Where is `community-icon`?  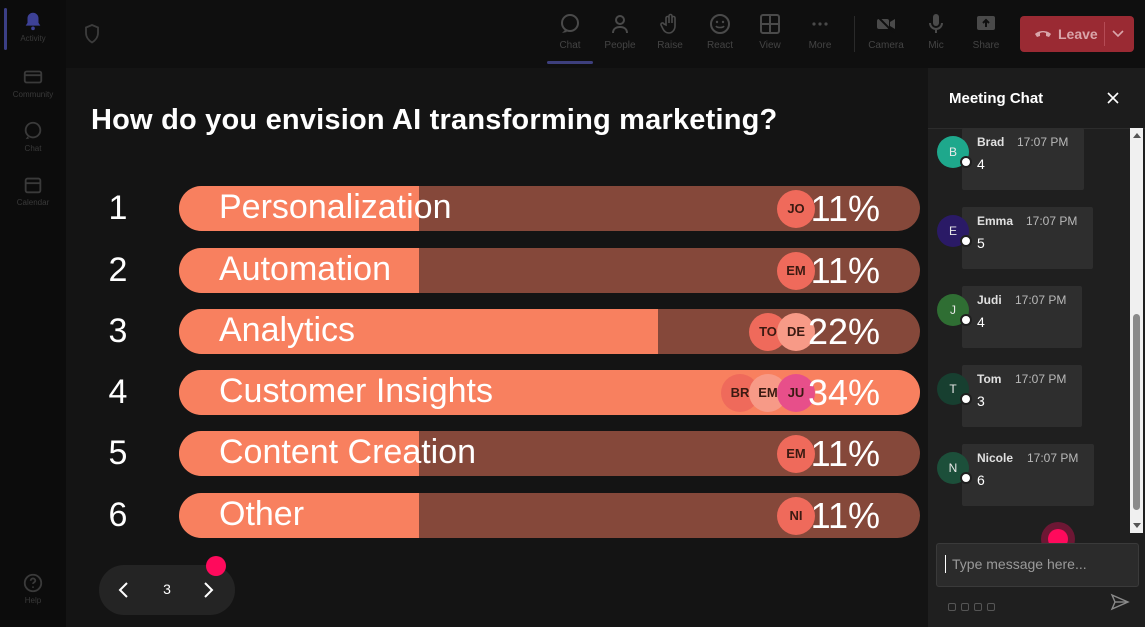 community-icon is located at coordinates (33, 77).